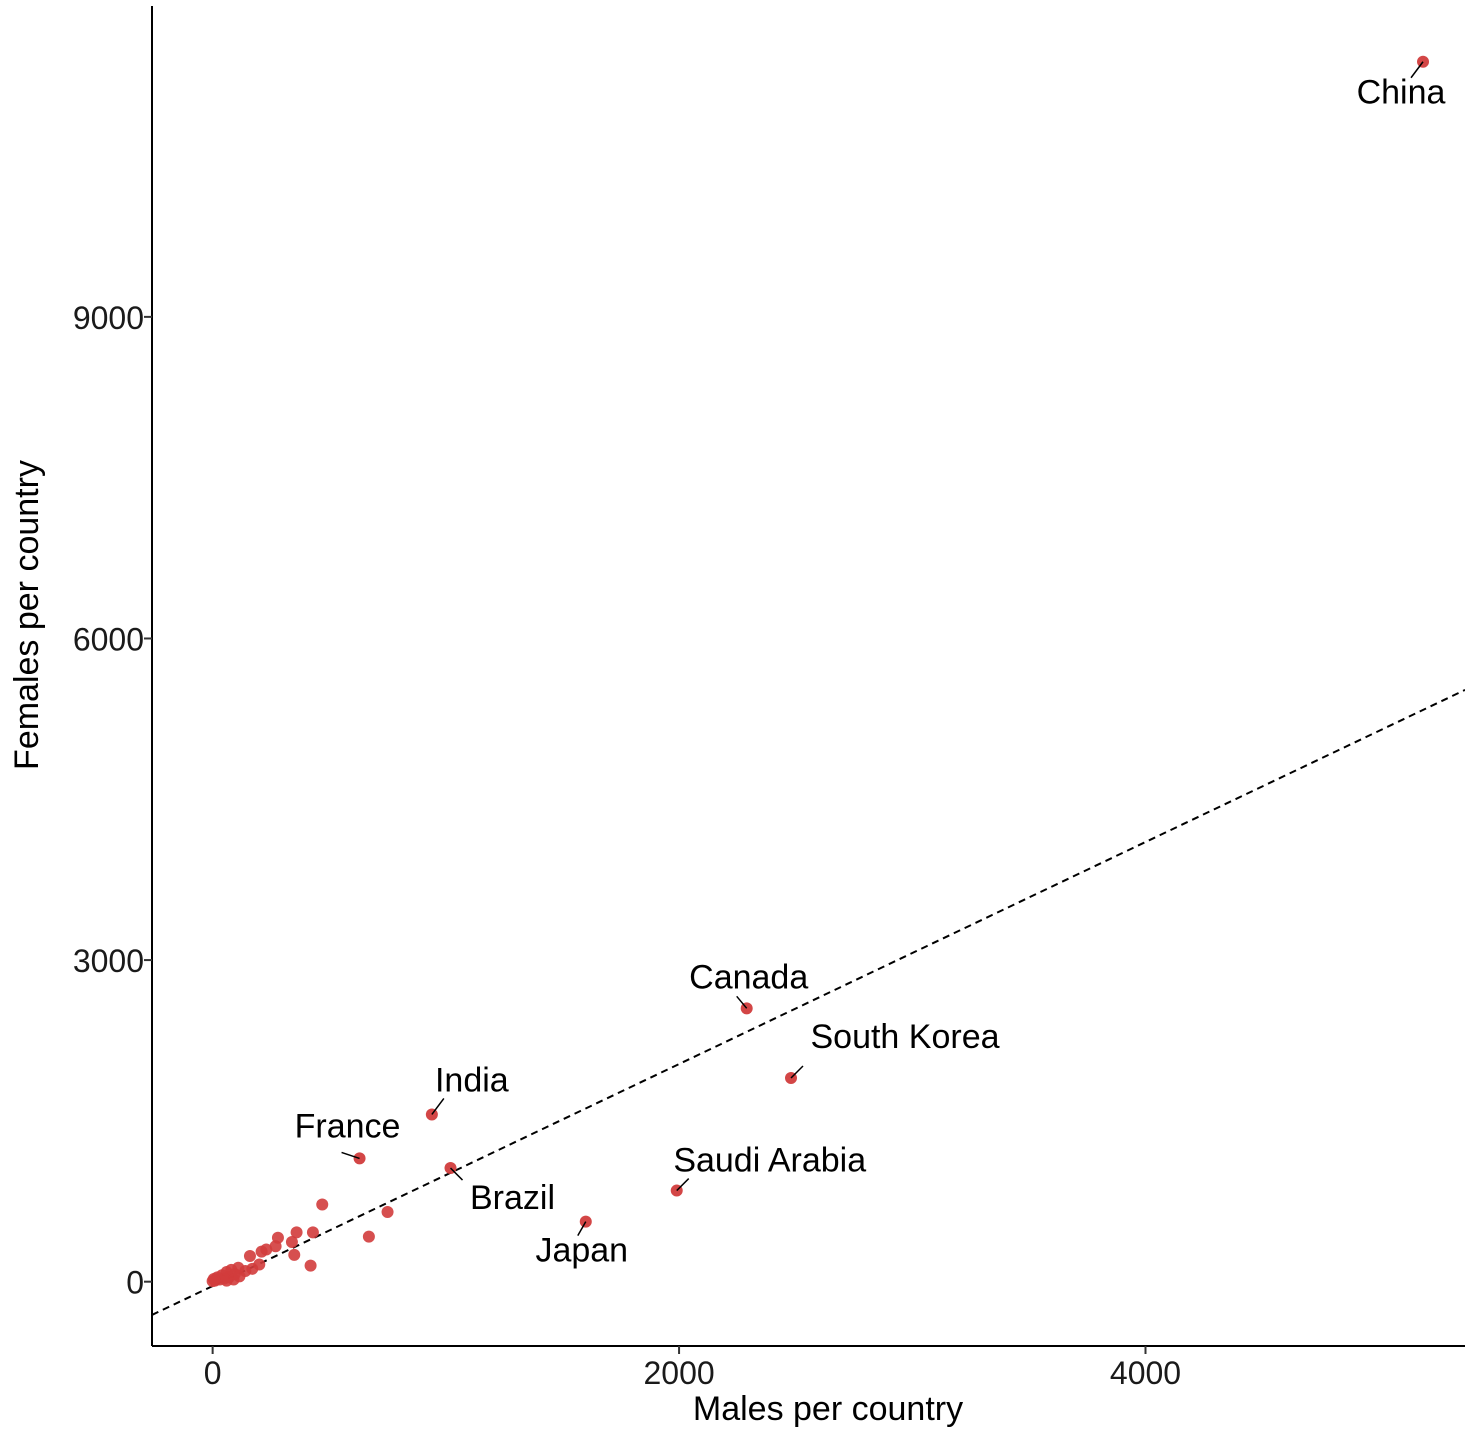 Image resolution: width=1465 pixels, height=1440 pixels. What do you see at coordinates (135, 1283) in the screenshot?
I see `y-tick-label: 0` at bounding box center [135, 1283].